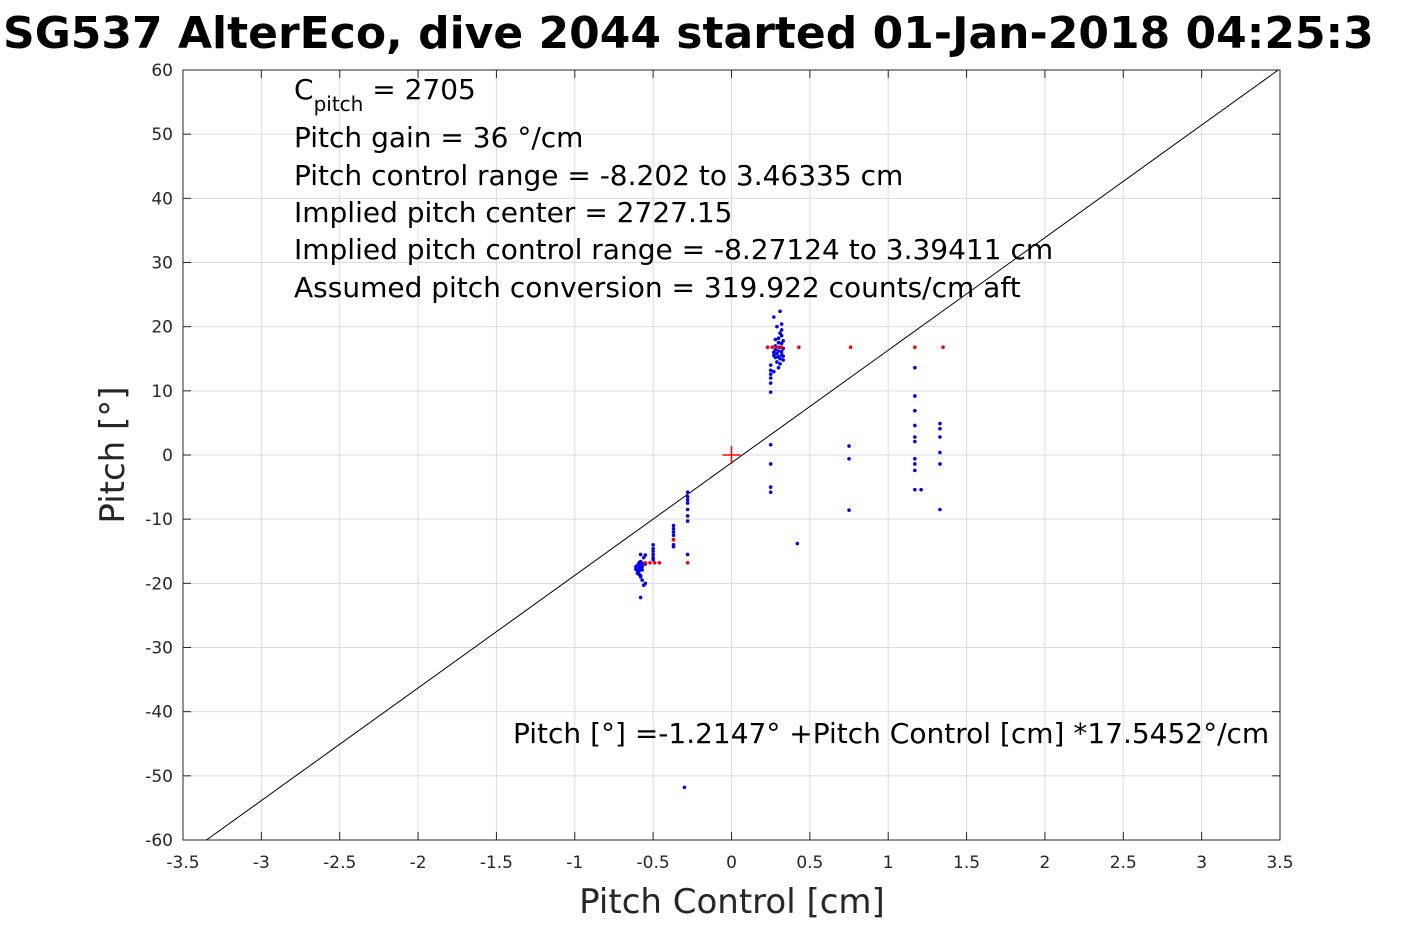 This screenshot has height=945, width=1417. Describe the element at coordinates (339, 104) in the screenshot. I see `c-pitch-subscript: pitch` at that location.